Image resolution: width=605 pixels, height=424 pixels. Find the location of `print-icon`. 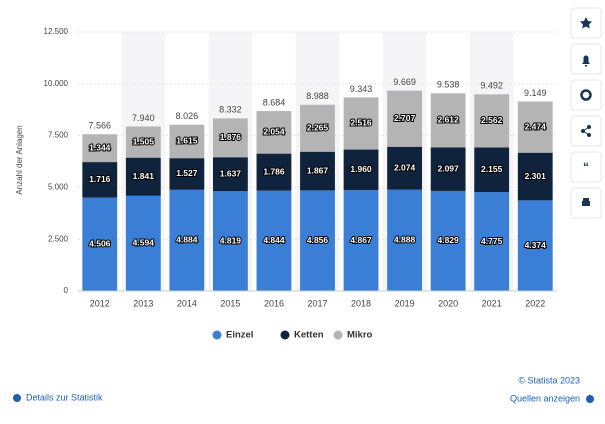

print-icon is located at coordinates (586, 202).